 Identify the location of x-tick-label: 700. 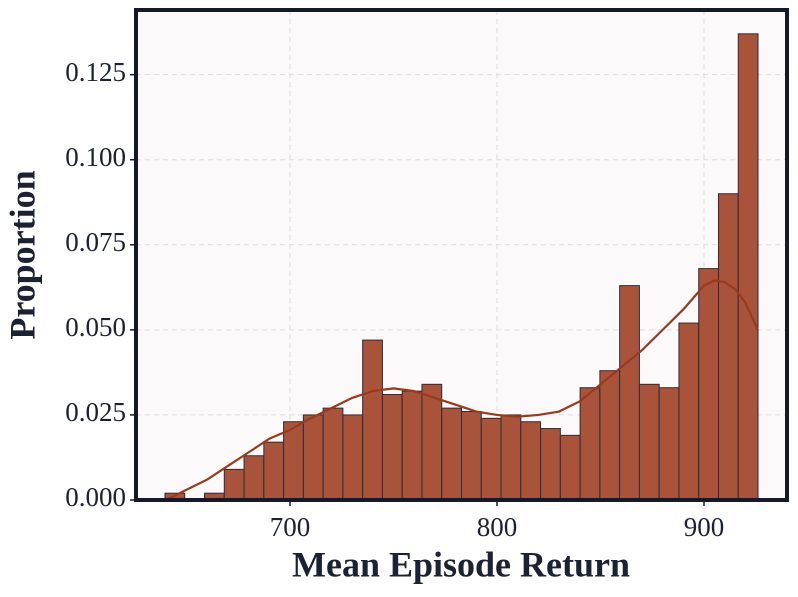
(290, 527).